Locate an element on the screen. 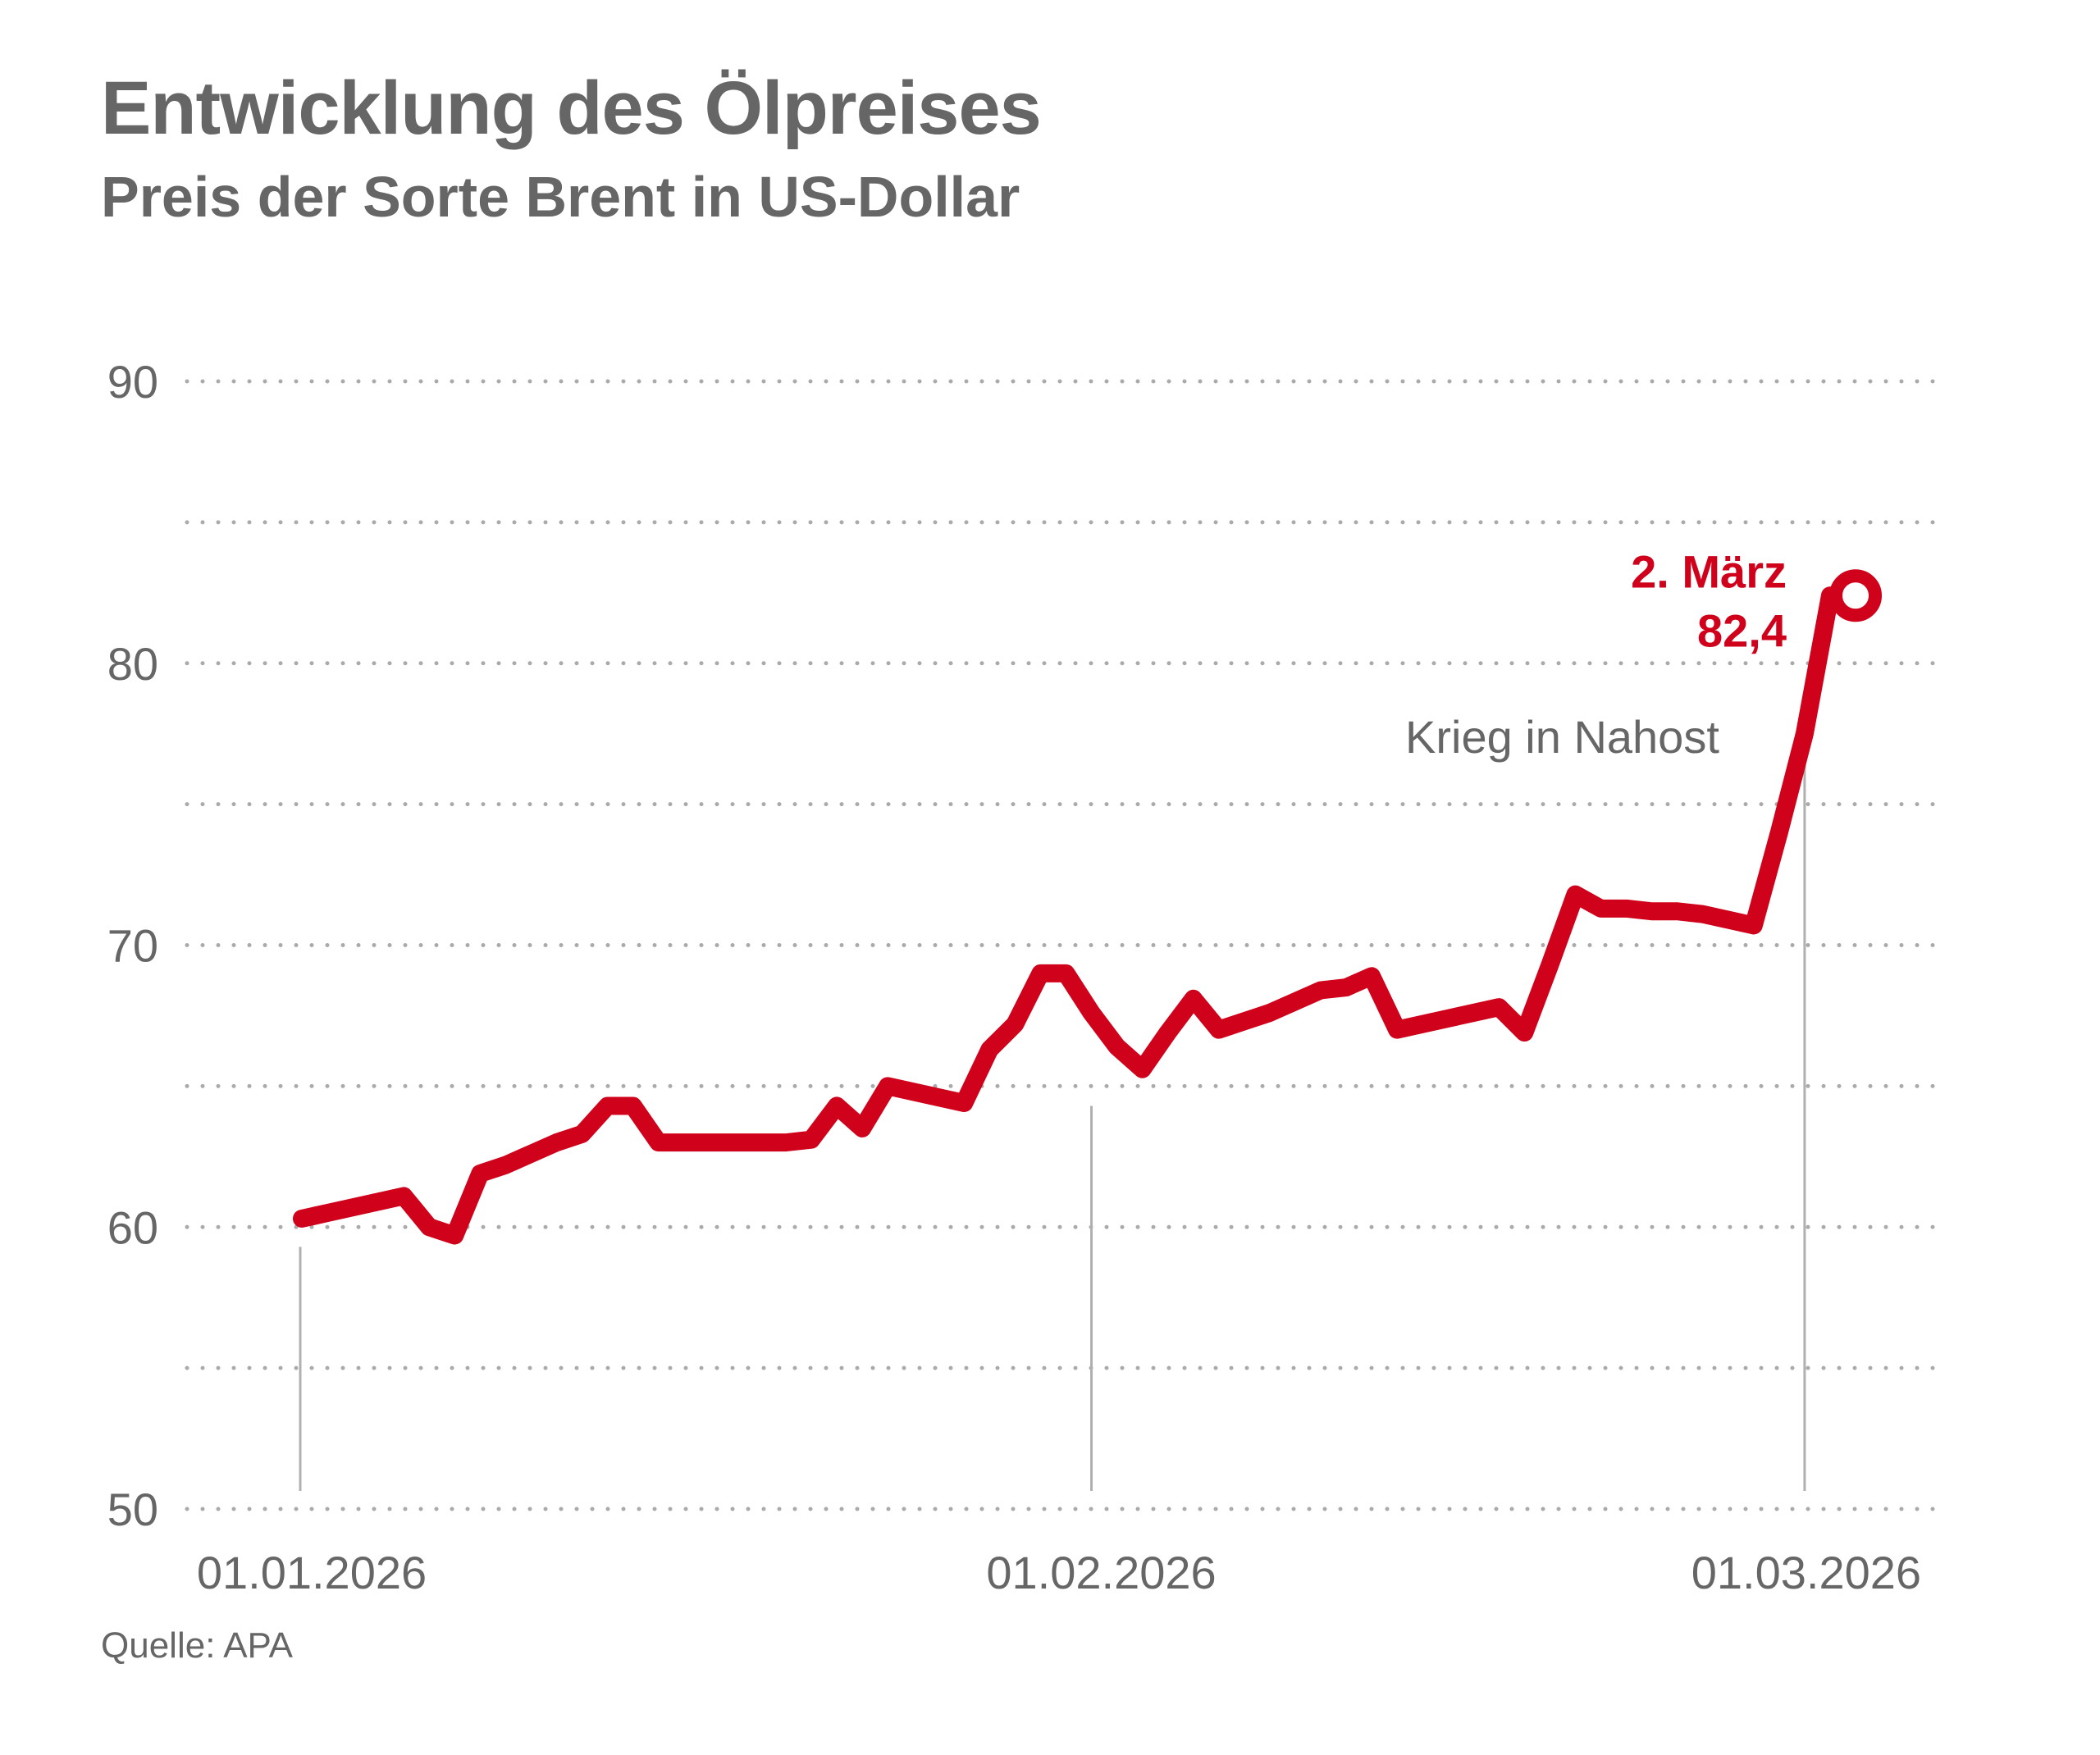 The width and height of the screenshot is (2100, 1755). y-tick-label: 80 is located at coordinates (133, 664).